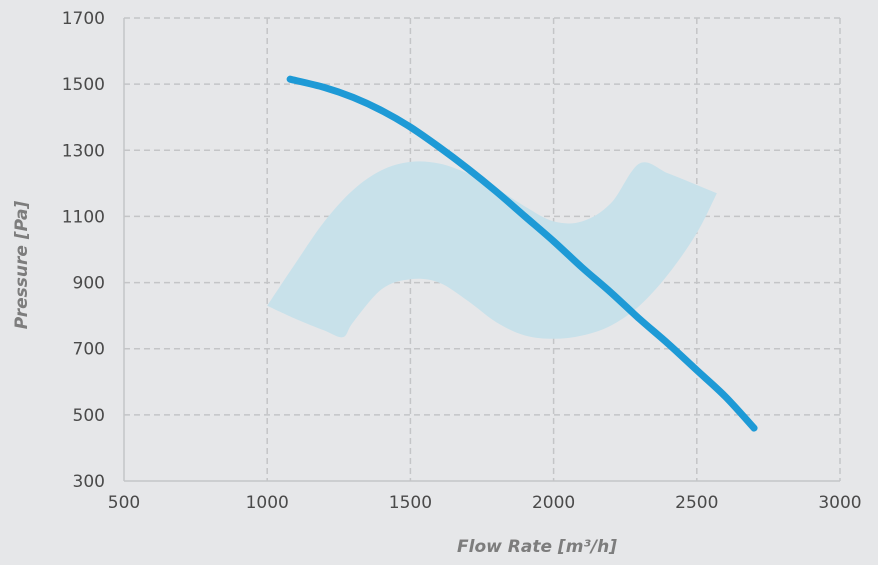  What do you see at coordinates (124, 503) in the screenshot?
I see `x-tick-label: 500` at bounding box center [124, 503].